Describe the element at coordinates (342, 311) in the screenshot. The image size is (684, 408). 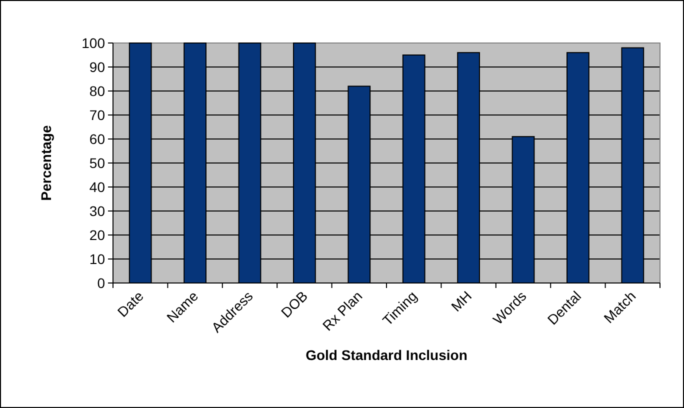
I see `x-tick-label: Rx Plan` at that location.